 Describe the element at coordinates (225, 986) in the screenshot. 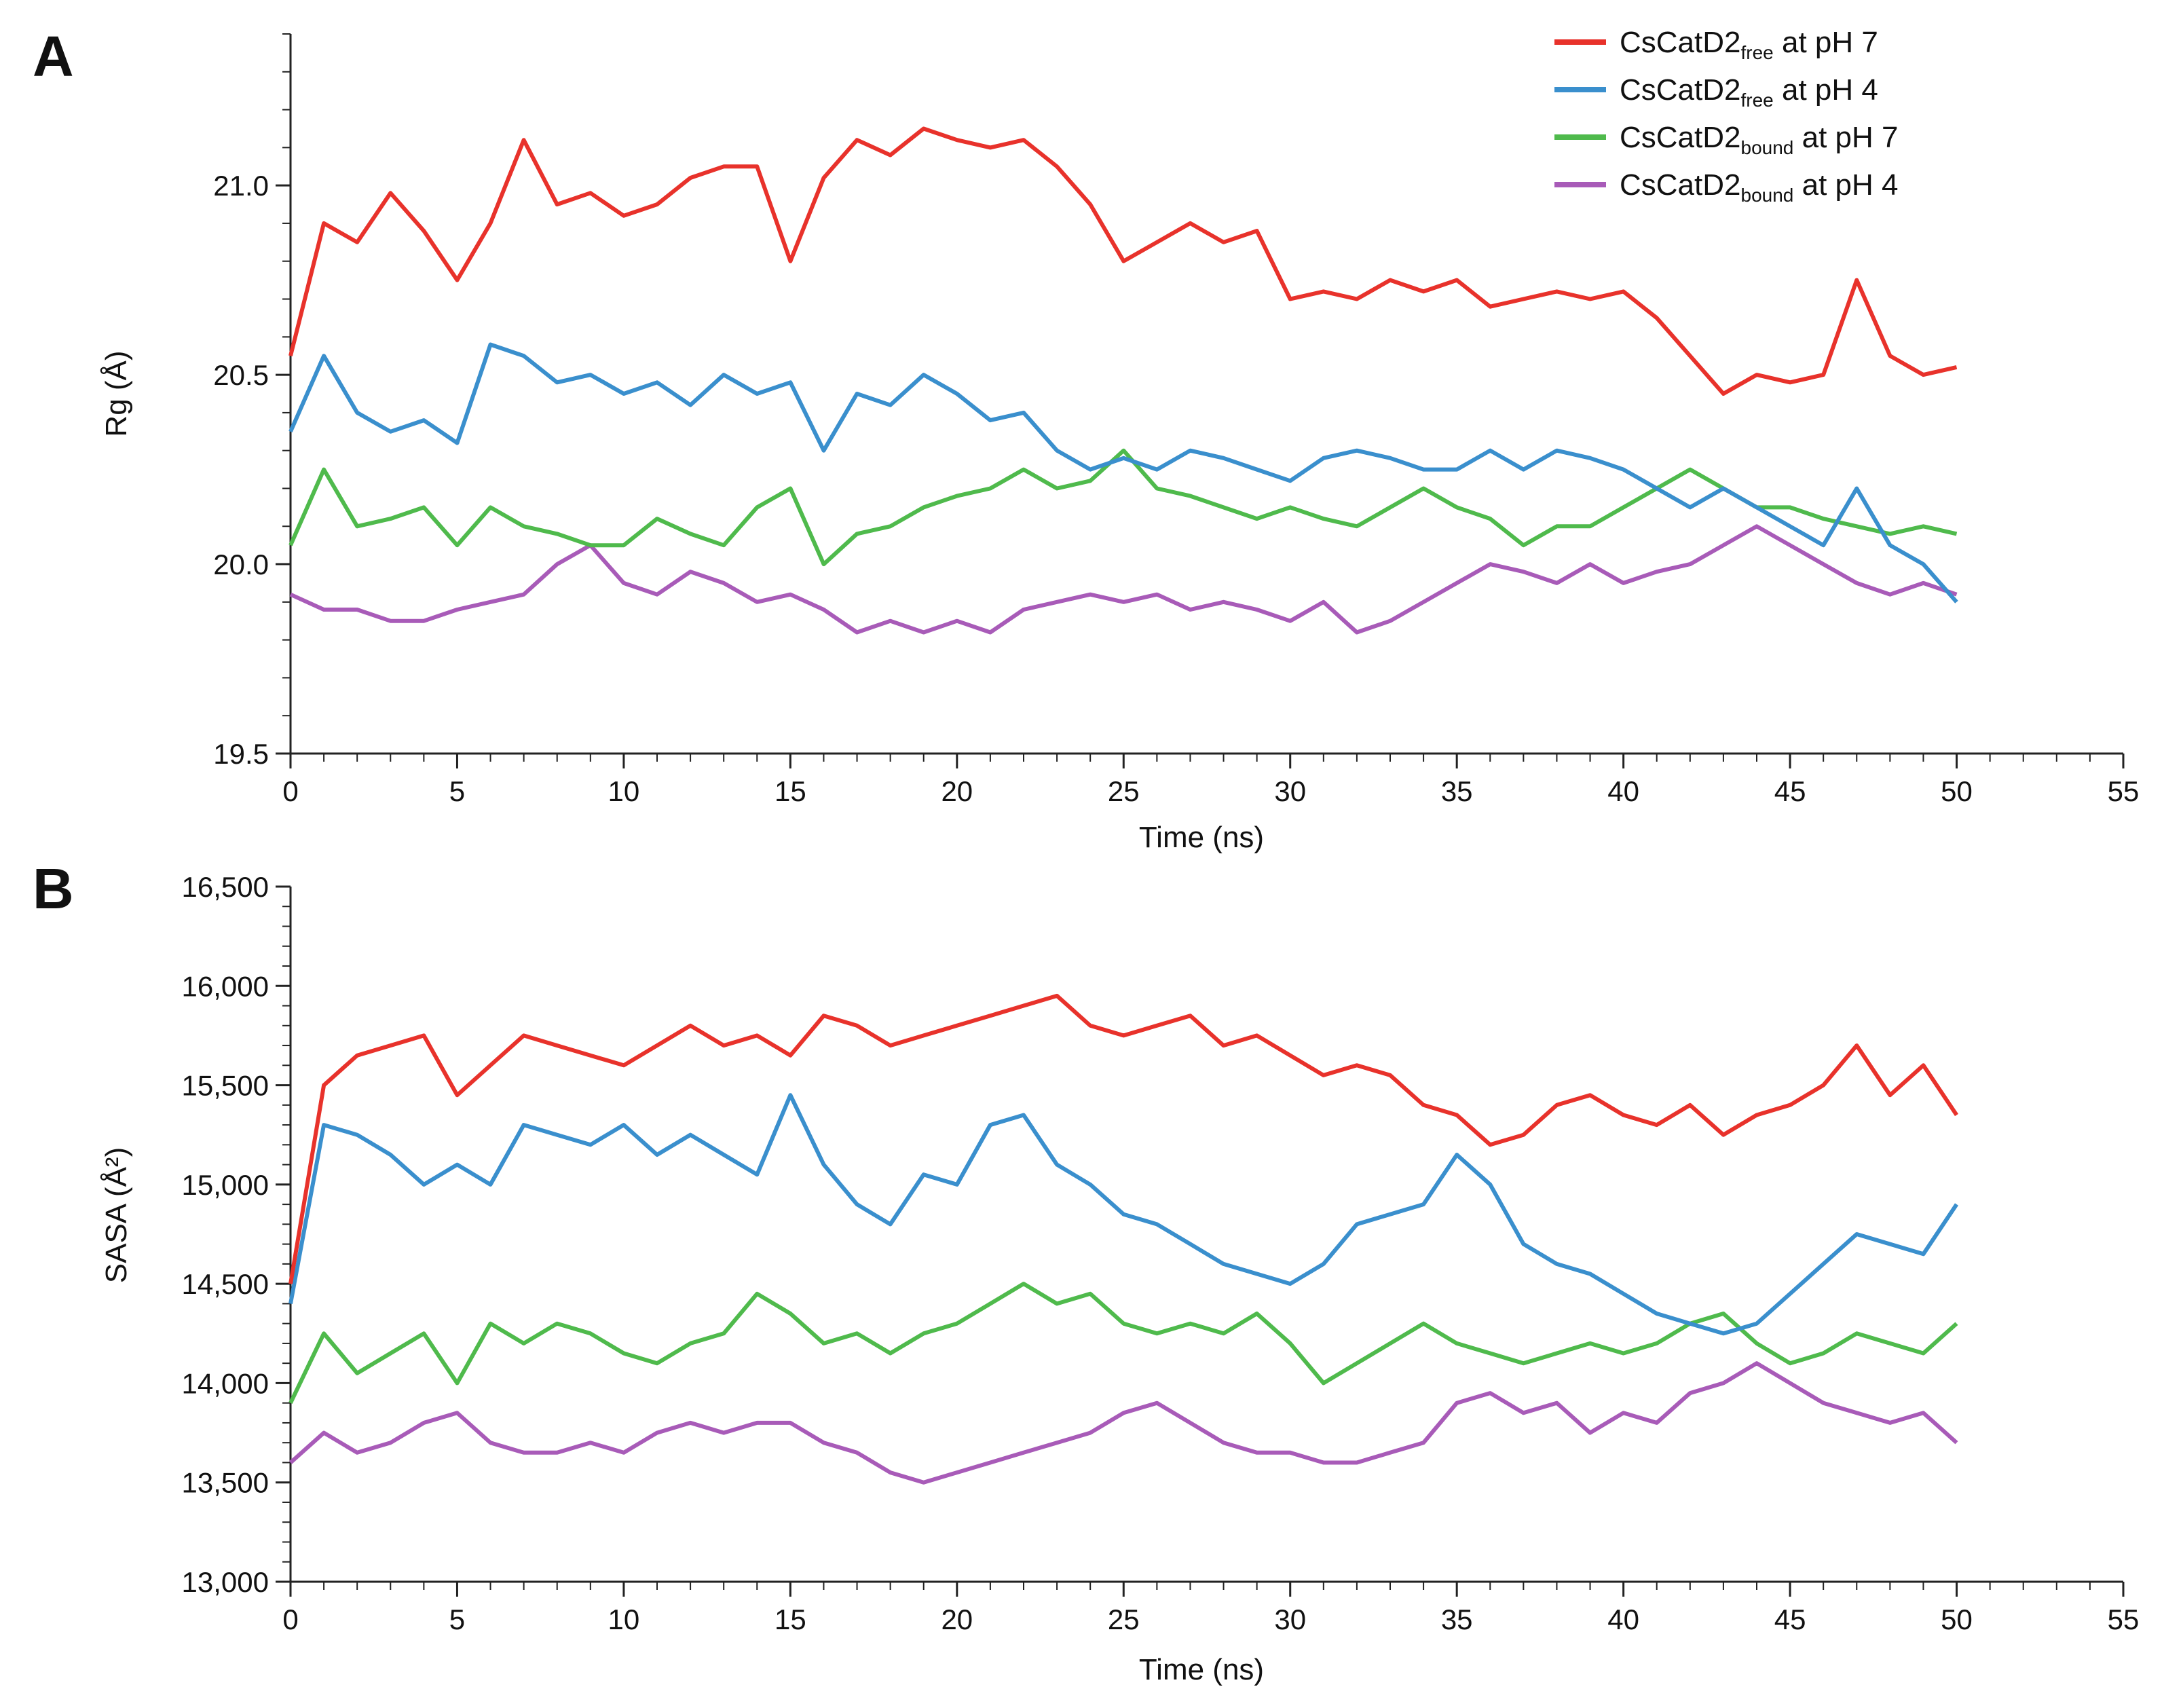

I see `y-tick-label: 16,000` at that location.